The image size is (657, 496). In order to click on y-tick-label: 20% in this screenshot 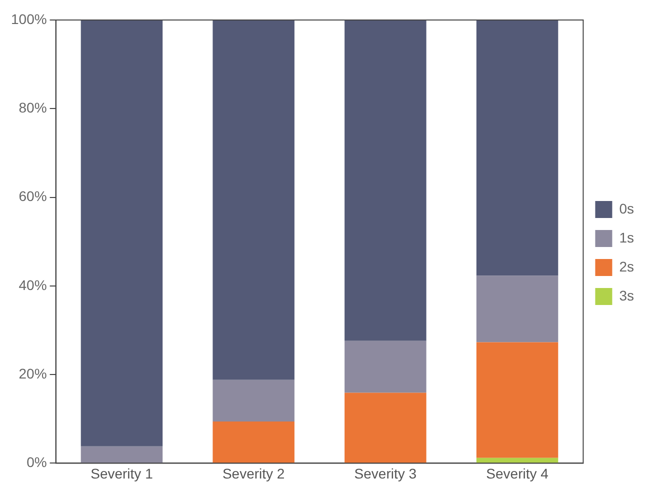, I will do `click(32, 373)`.